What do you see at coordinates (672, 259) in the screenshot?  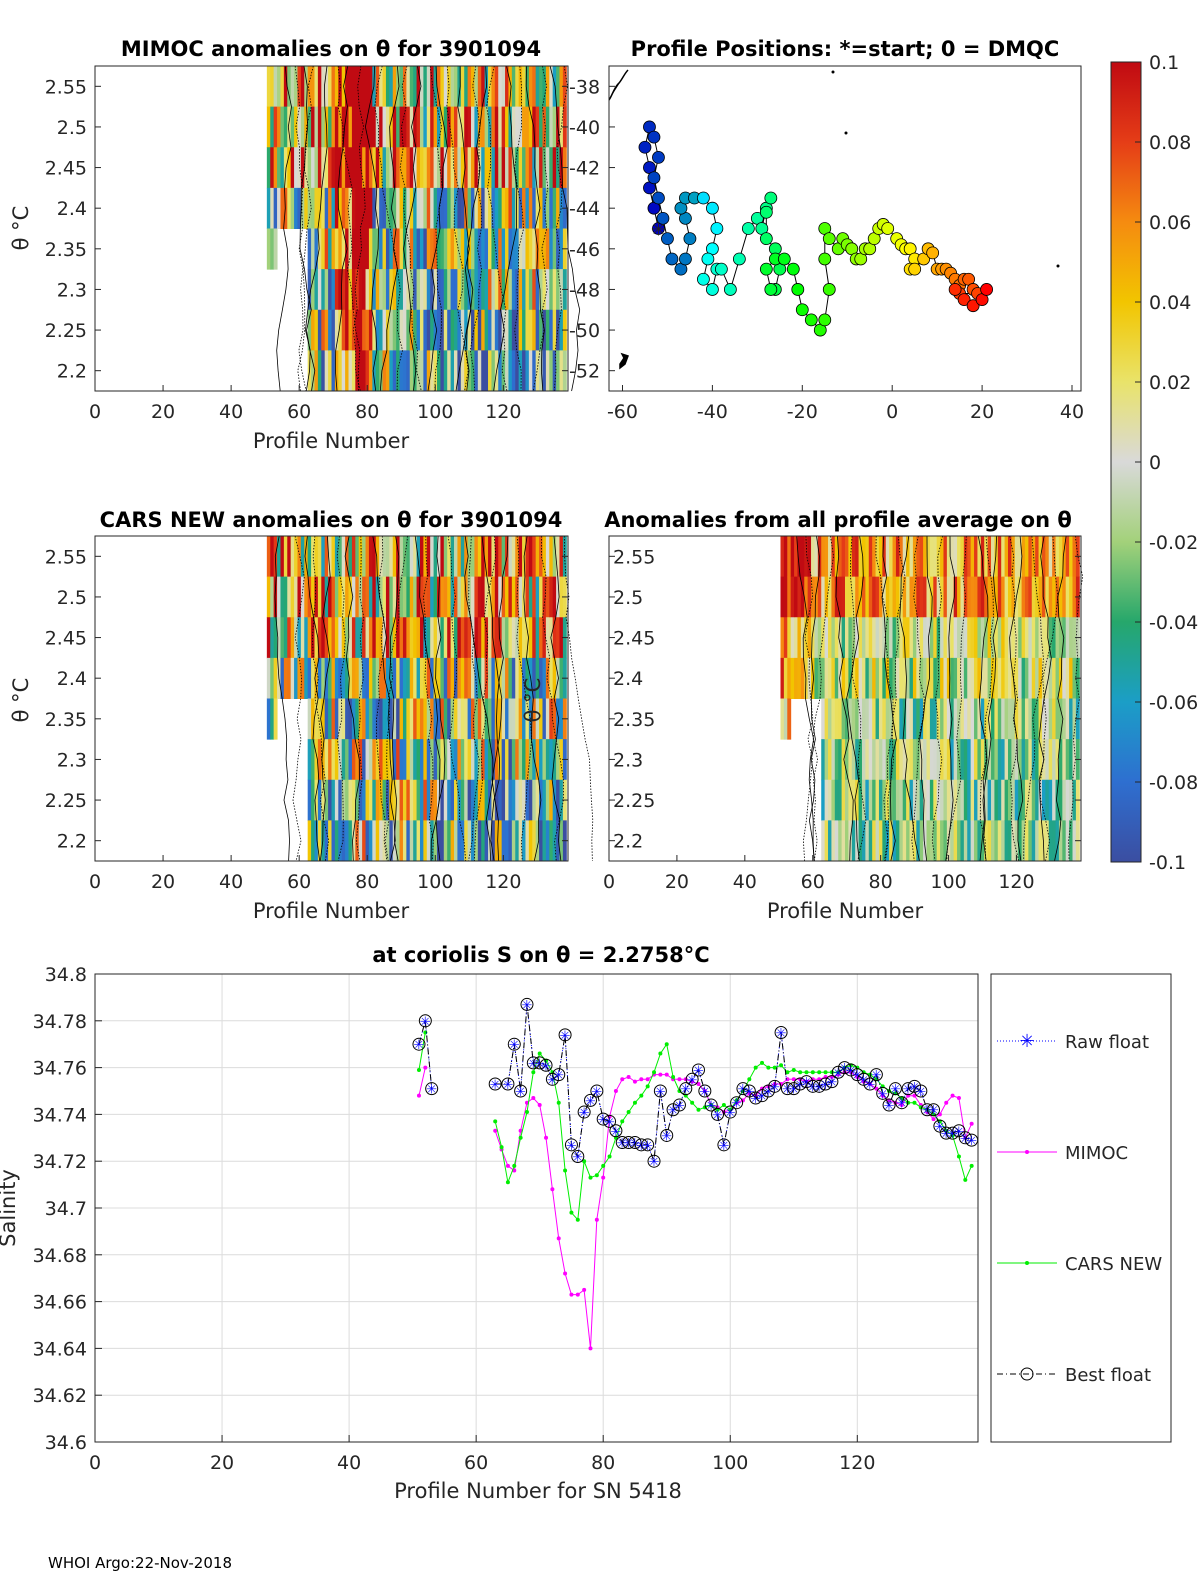 I see `profile-point` at bounding box center [672, 259].